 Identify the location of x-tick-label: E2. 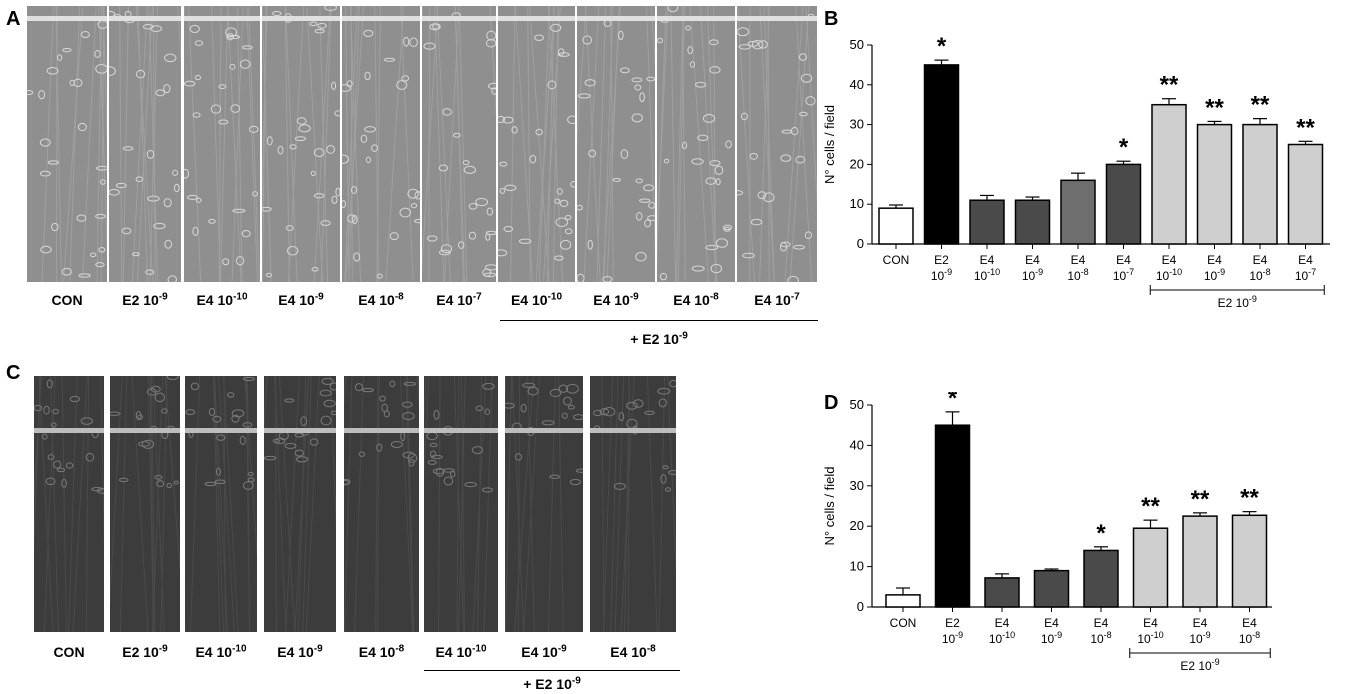
(941, 260).